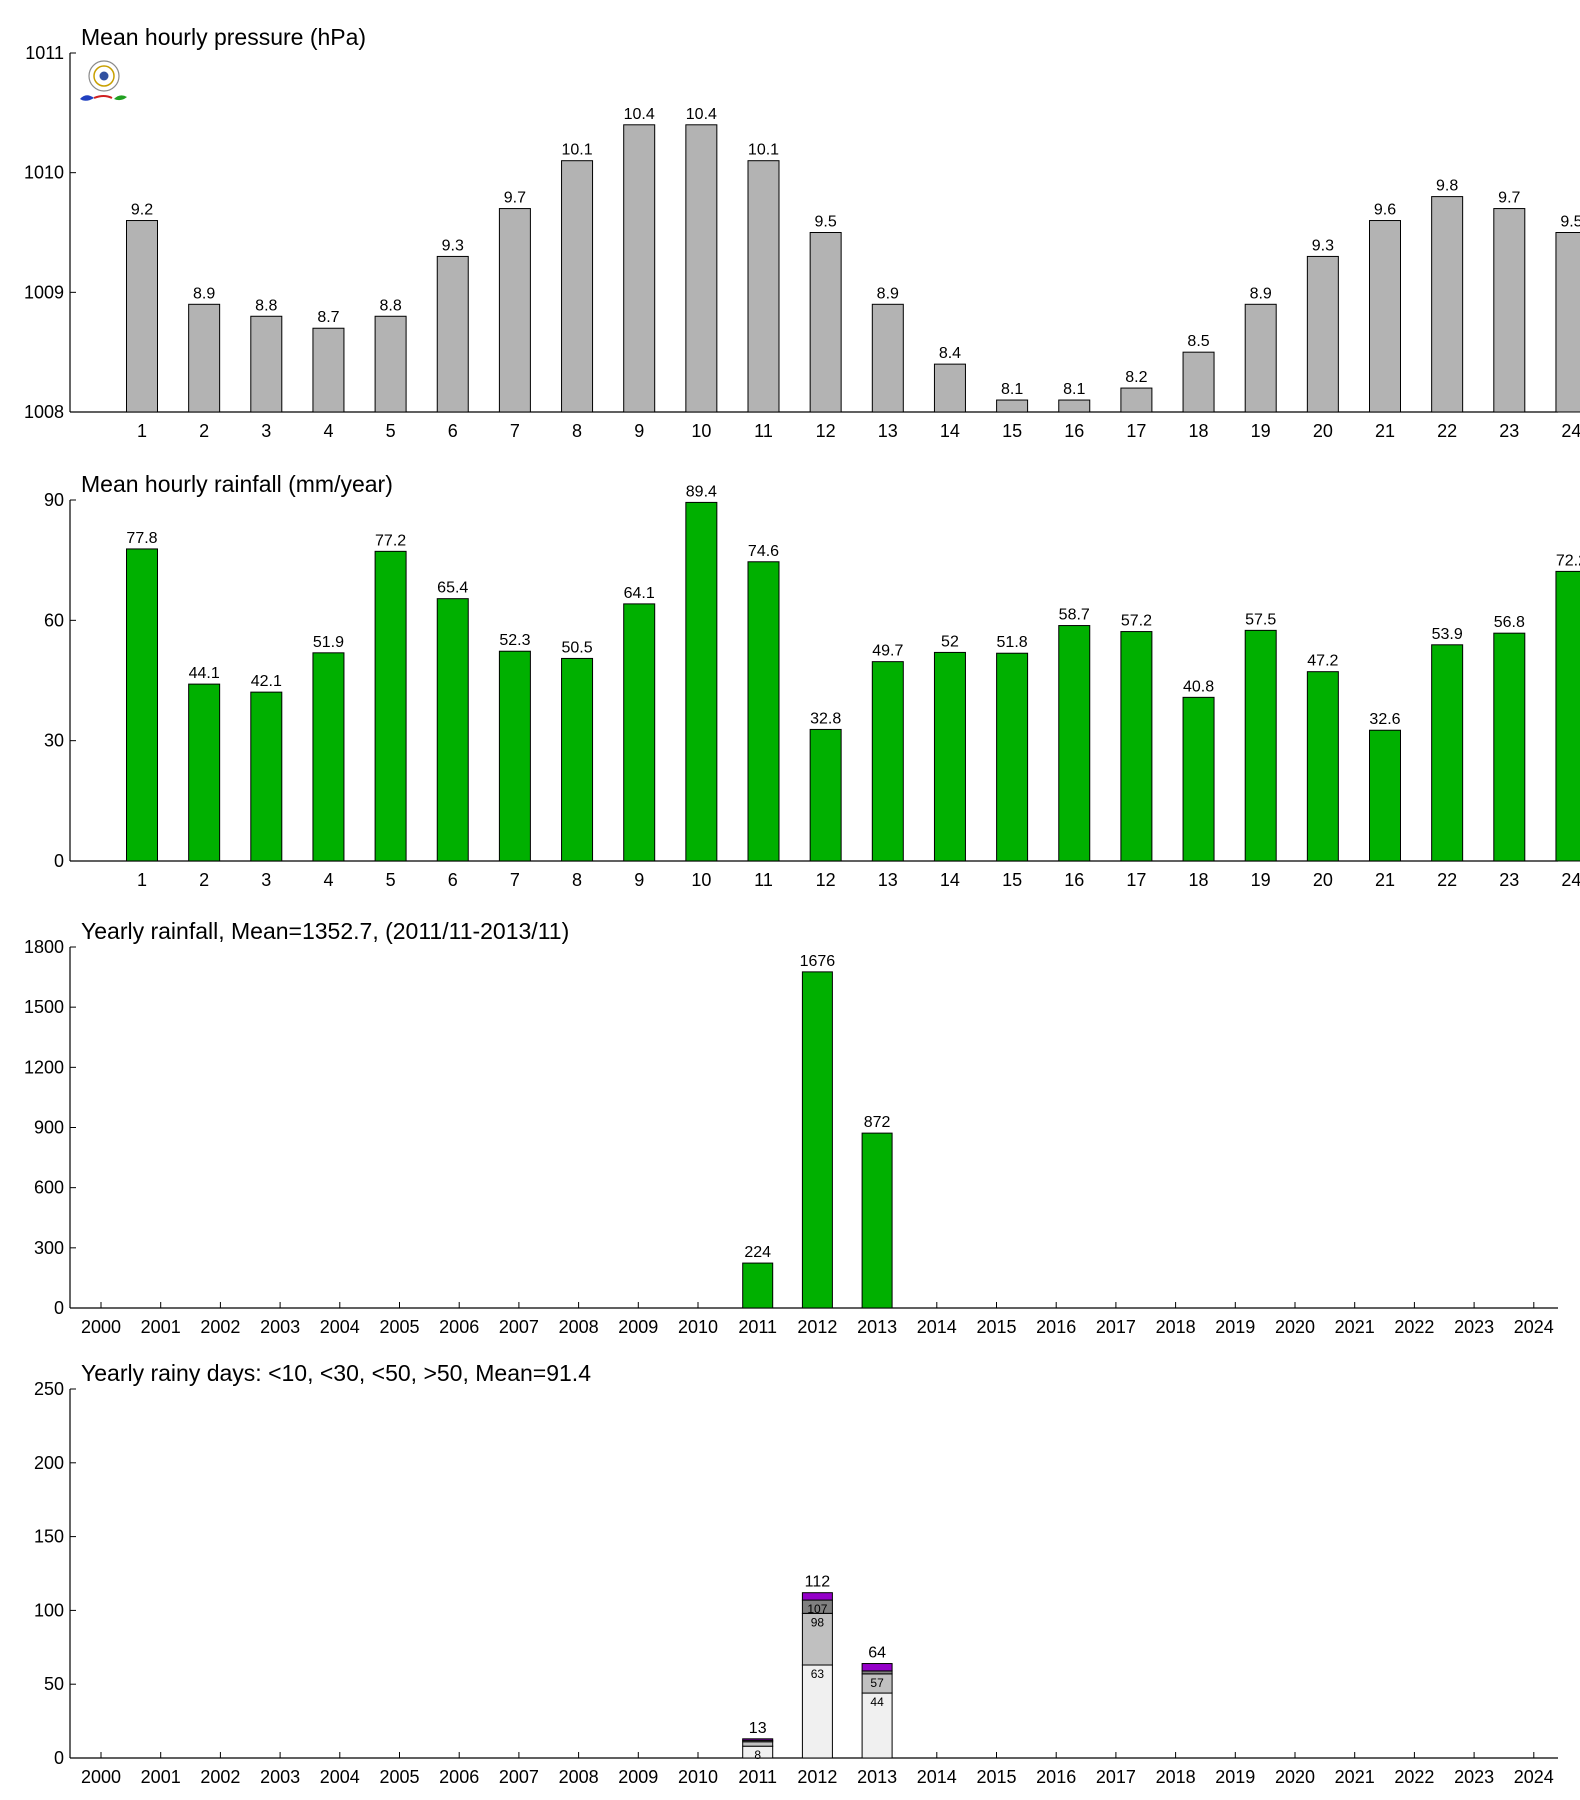 The width and height of the screenshot is (1580, 1800). Describe the element at coordinates (49, 1128) in the screenshot. I see `y-tick-label: 900` at that location.